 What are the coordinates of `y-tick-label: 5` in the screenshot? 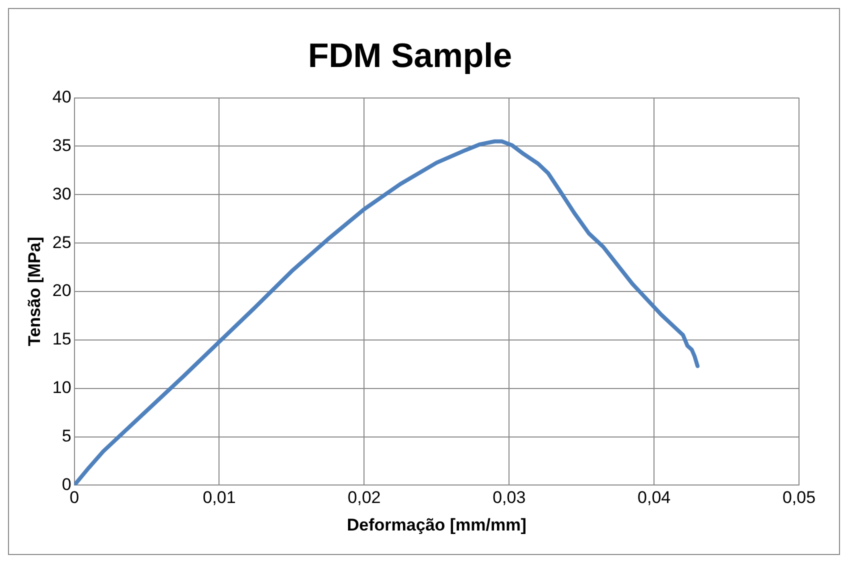 It's located at (67, 436).